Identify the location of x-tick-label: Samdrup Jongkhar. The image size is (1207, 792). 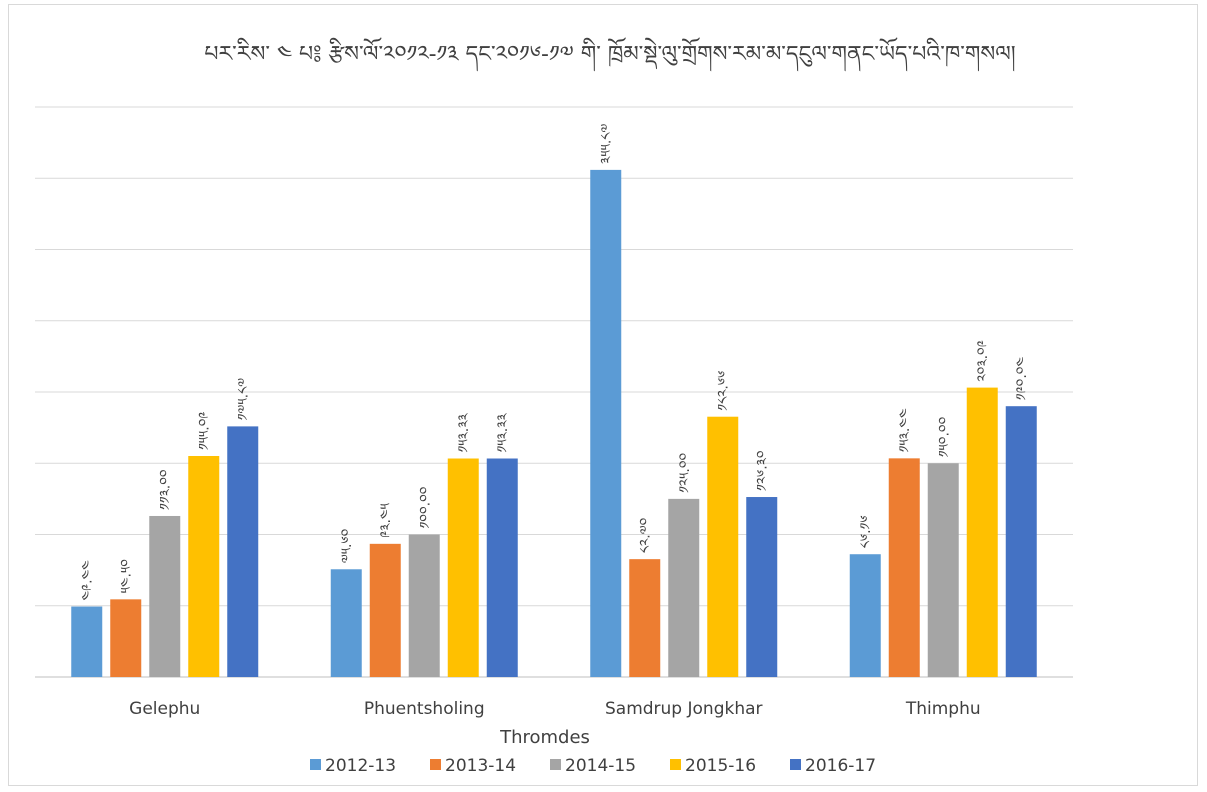
(684, 709).